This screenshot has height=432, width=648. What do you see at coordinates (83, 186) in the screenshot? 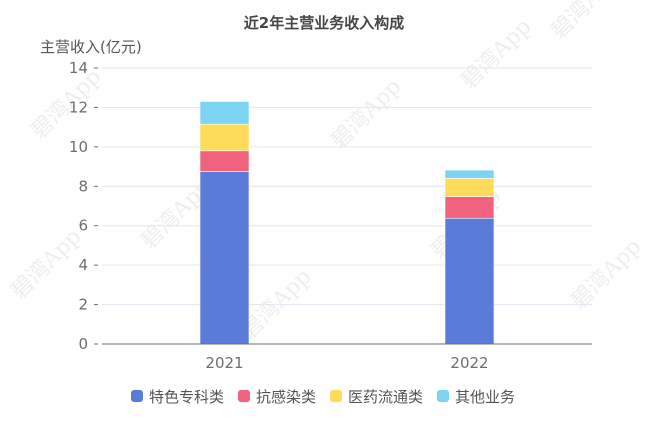
I see `y-tick-label-8: 8` at bounding box center [83, 186].